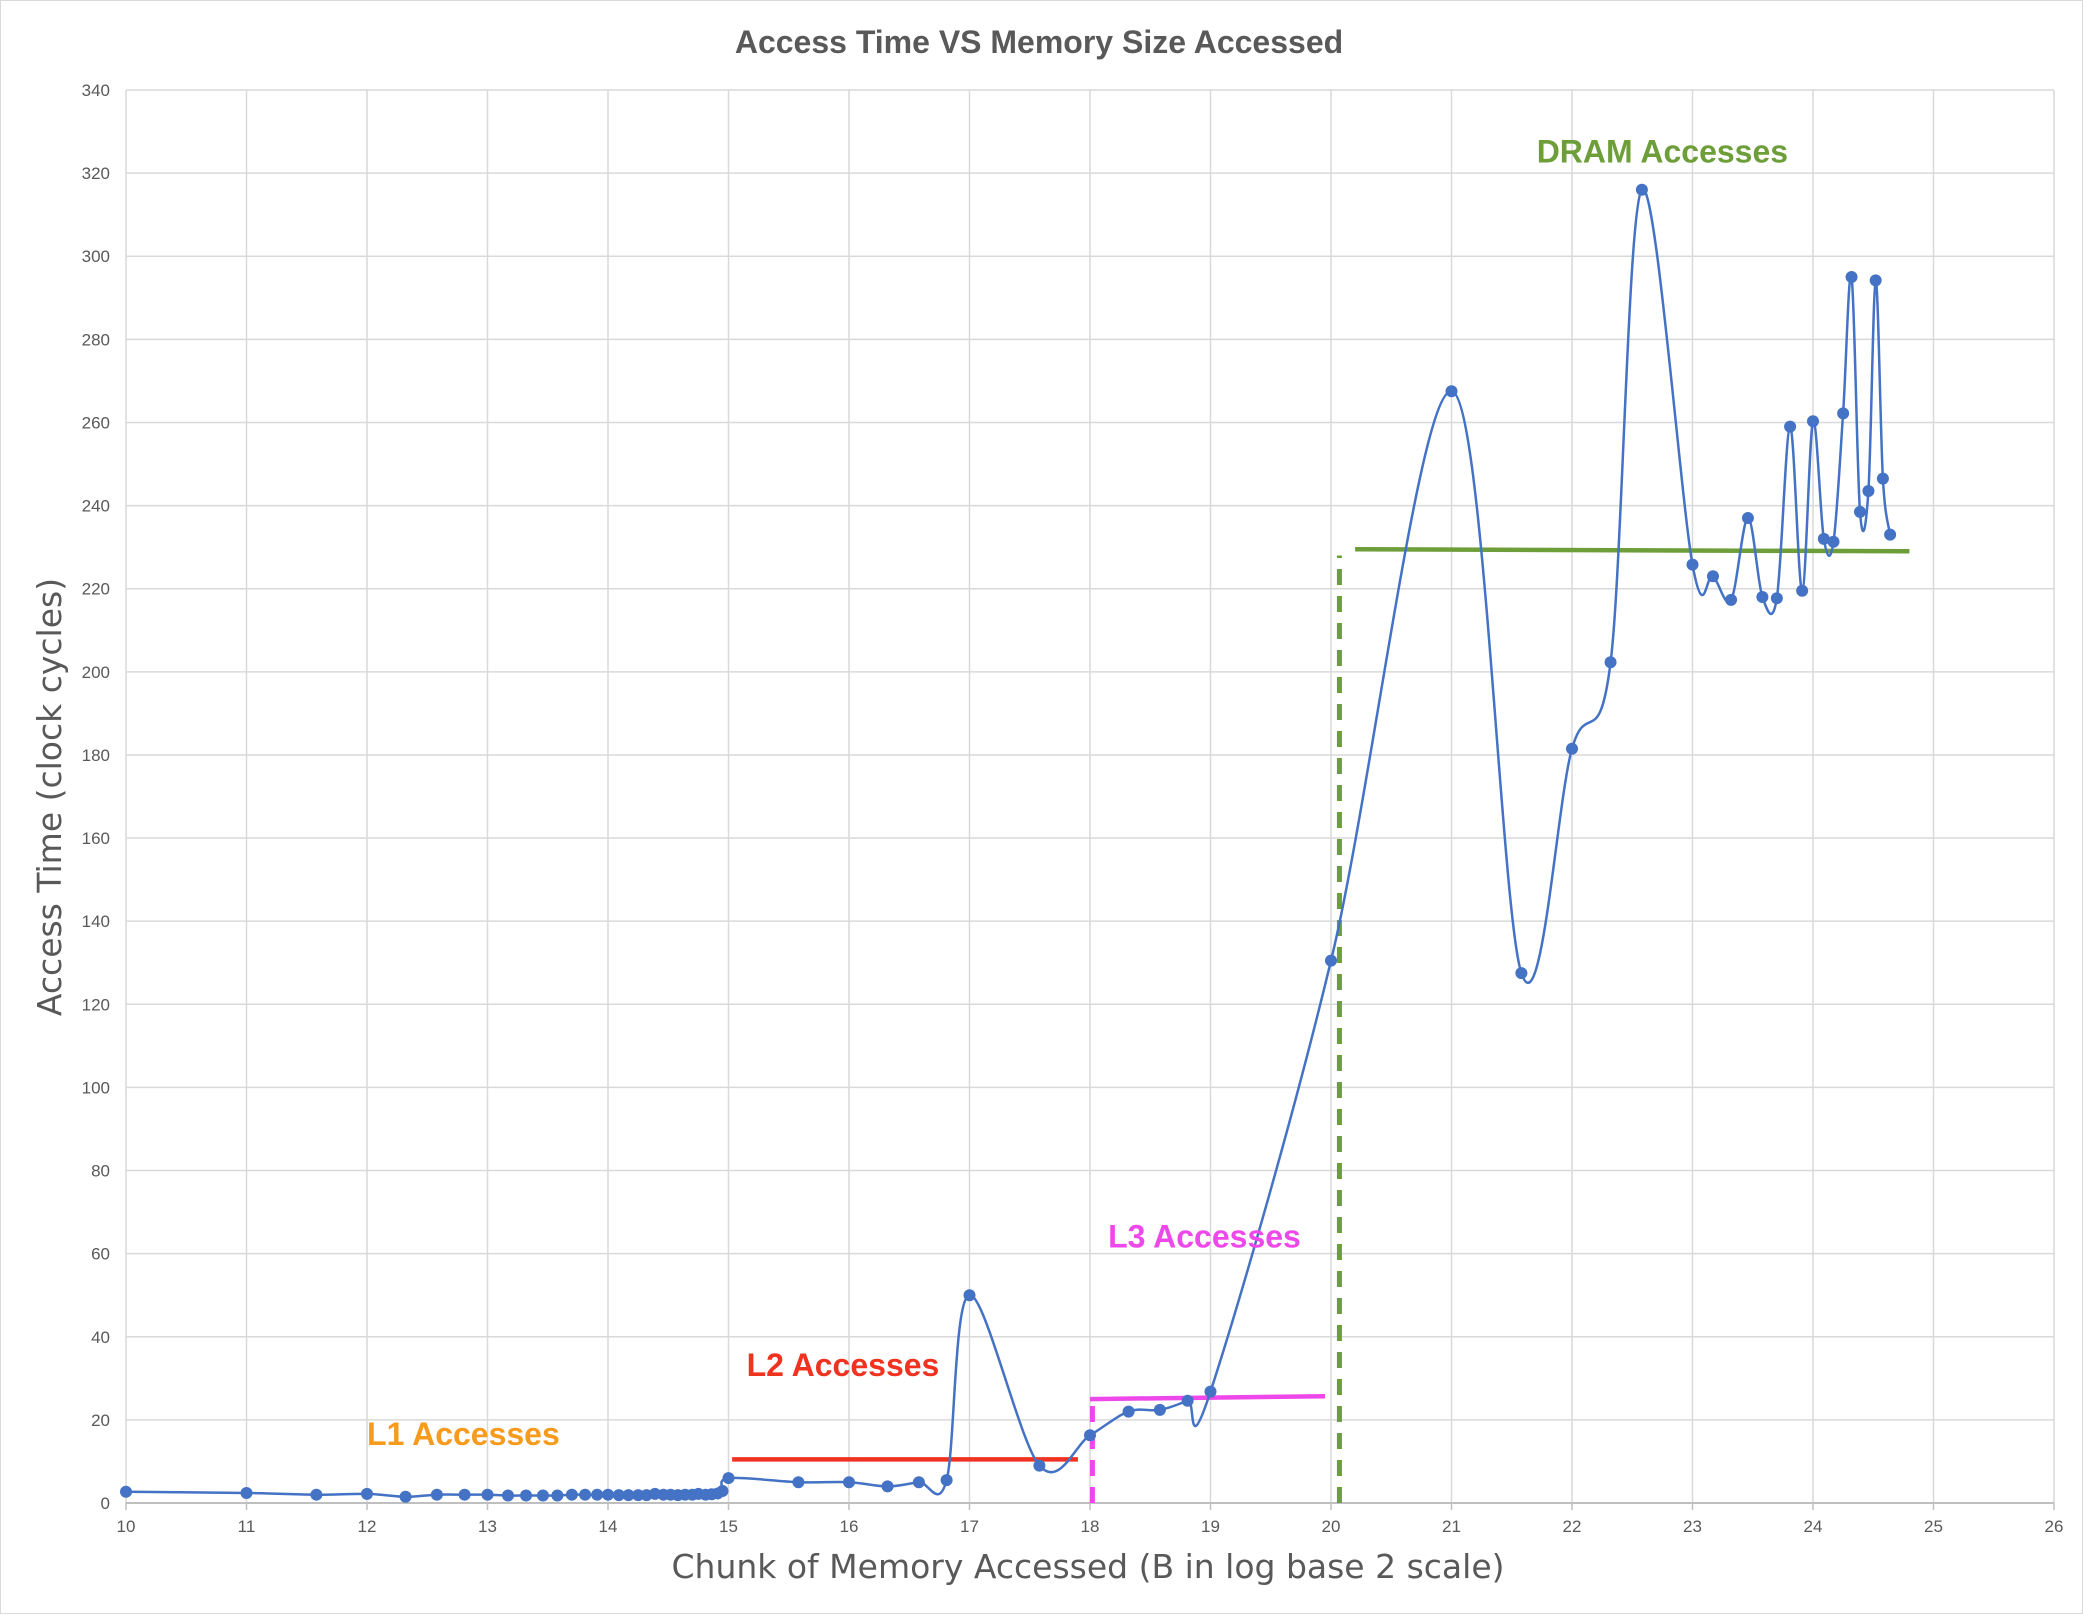  What do you see at coordinates (1204, 1236) in the screenshot?
I see `annotation-l3-accesses: L3 Accesses` at bounding box center [1204, 1236].